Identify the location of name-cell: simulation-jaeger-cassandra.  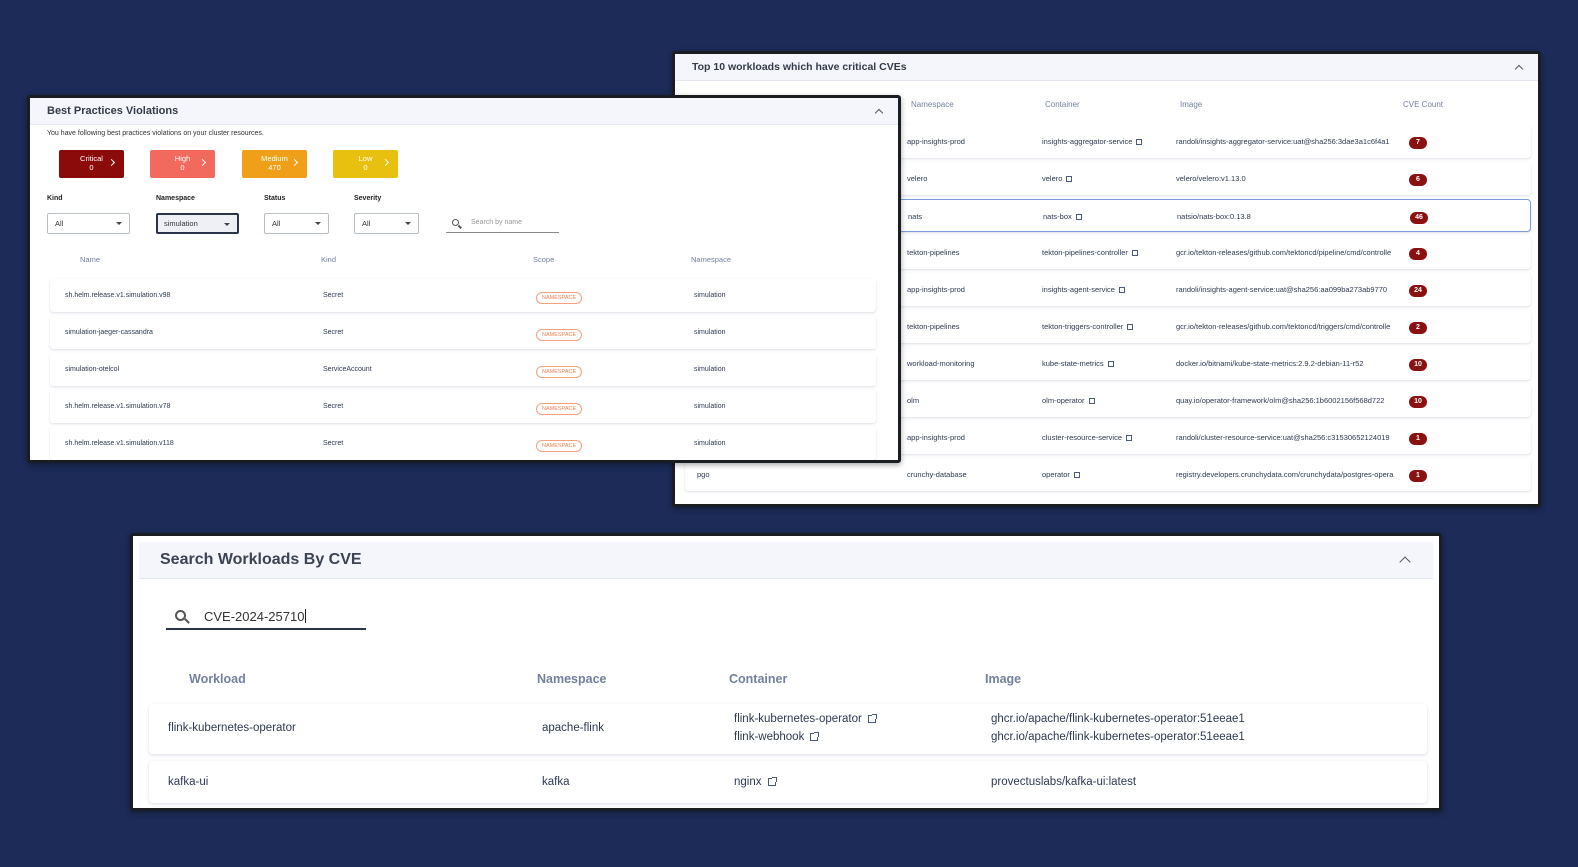
(109, 332).